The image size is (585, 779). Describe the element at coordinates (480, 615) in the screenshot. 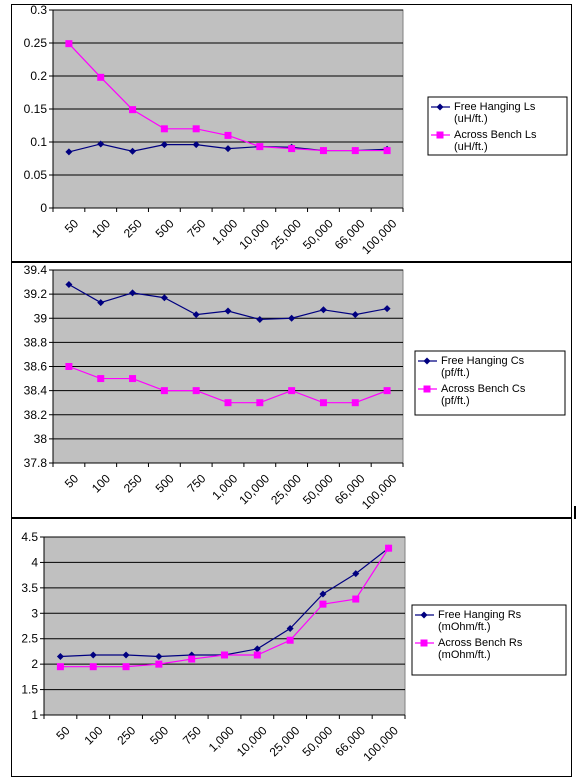

I see `legend-label: Free Hanging Rs` at that location.